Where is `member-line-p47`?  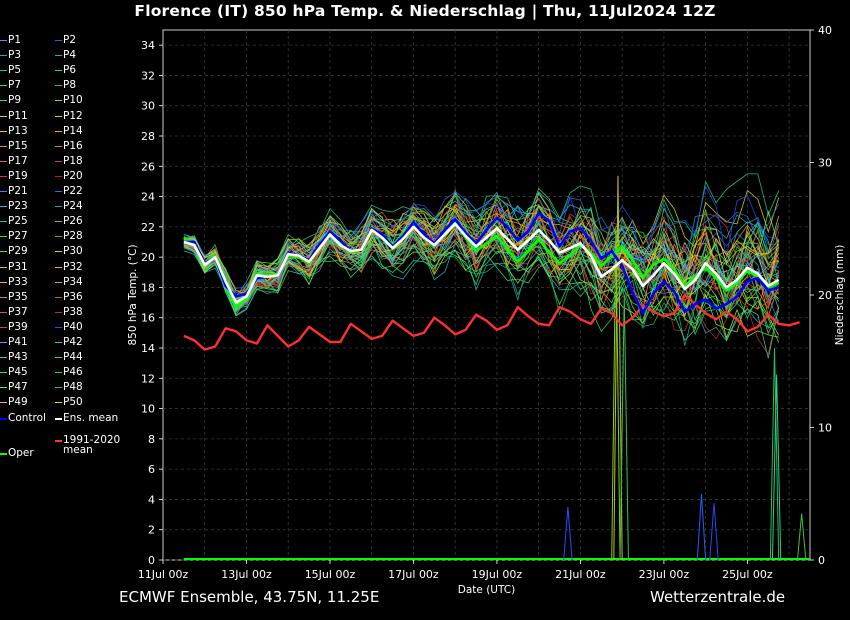 member-line-p47 is located at coordinates (481, 246).